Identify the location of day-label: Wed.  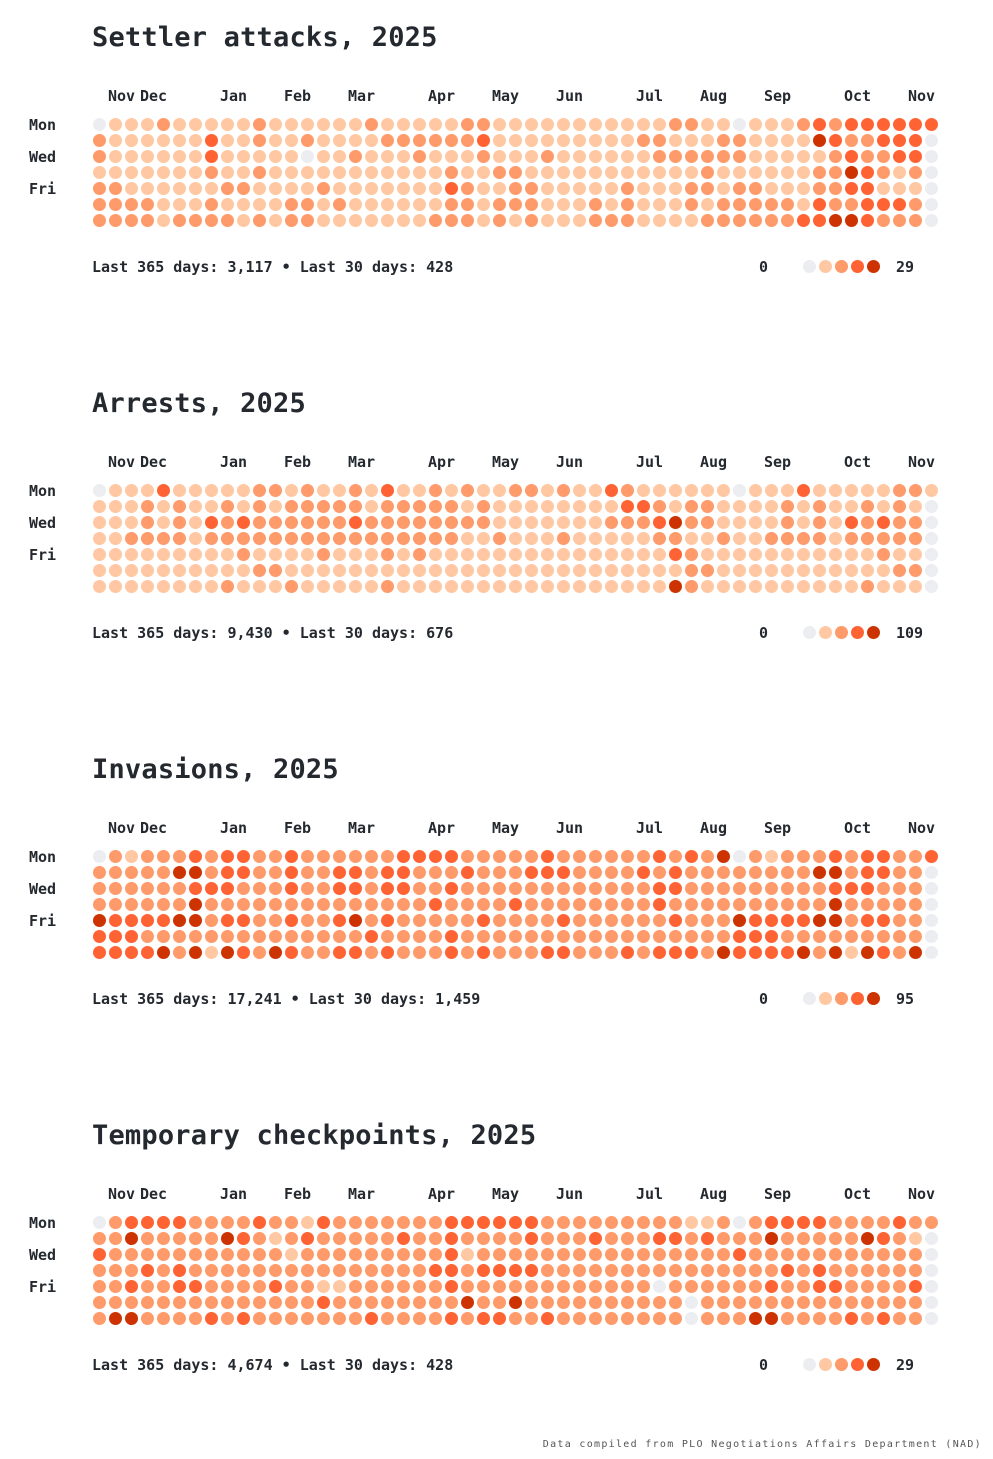
(43, 1255).